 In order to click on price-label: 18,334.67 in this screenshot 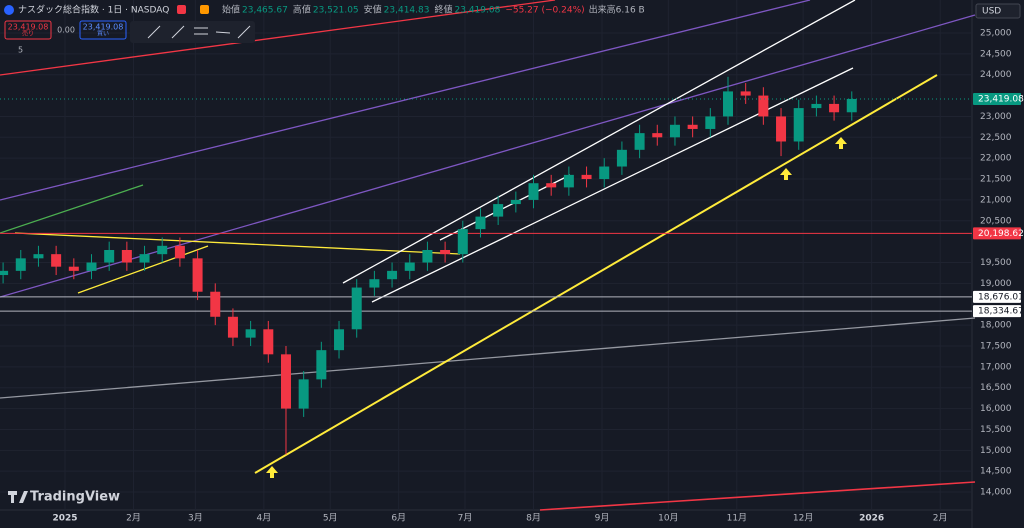, I will do `click(1001, 312)`.